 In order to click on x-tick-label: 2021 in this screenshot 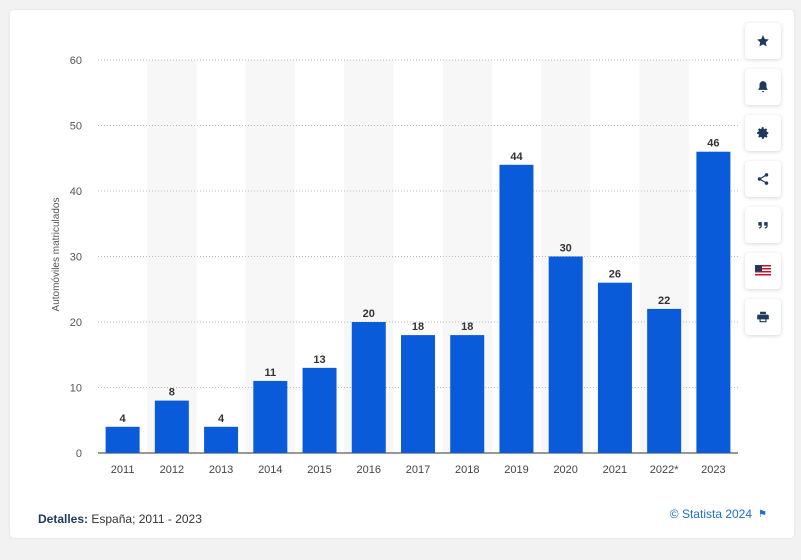, I will do `click(615, 470)`.